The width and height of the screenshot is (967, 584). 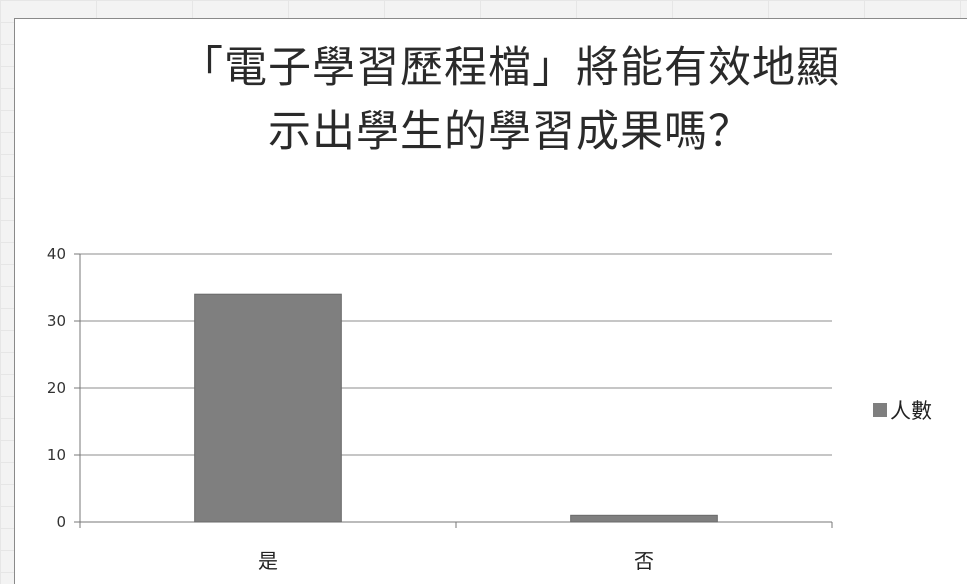 What do you see at coordinates (61, 522) in the screenshot?
I see `y-tick-label: 0` at bounding box center [61, 522].